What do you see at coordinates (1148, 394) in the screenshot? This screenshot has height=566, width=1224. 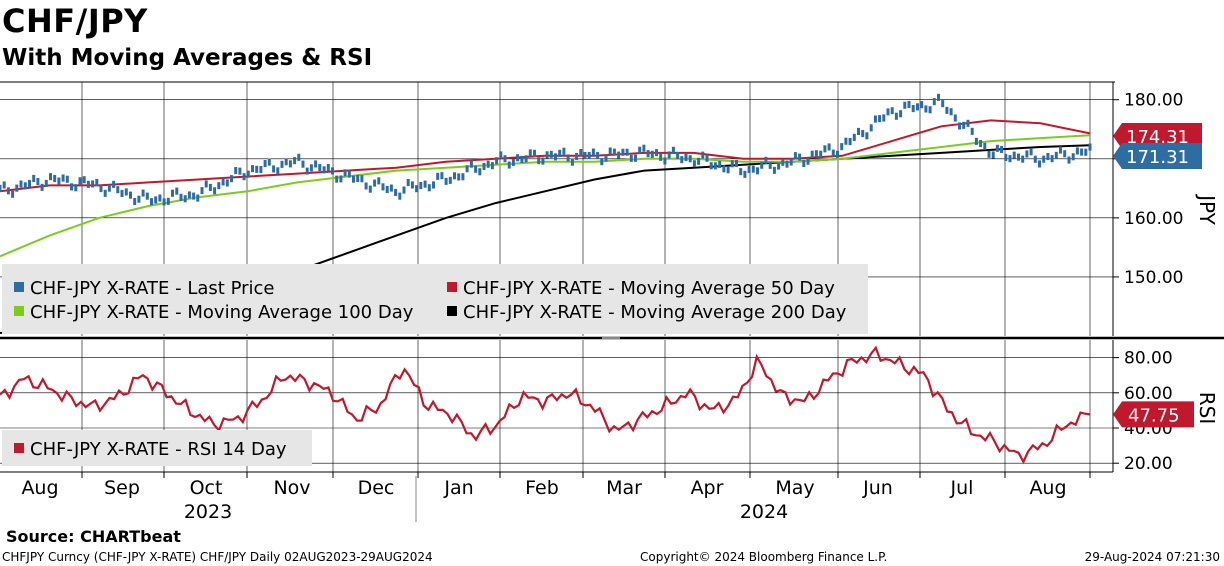 I see `rsi-ytick-label-2: 60.00` at bounding box center [1148, 394].